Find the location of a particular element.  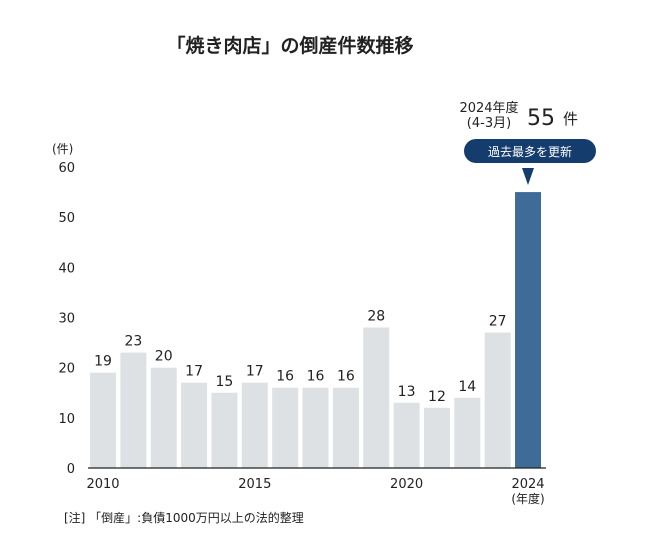

record-badge is located at coordinates (530, 151).